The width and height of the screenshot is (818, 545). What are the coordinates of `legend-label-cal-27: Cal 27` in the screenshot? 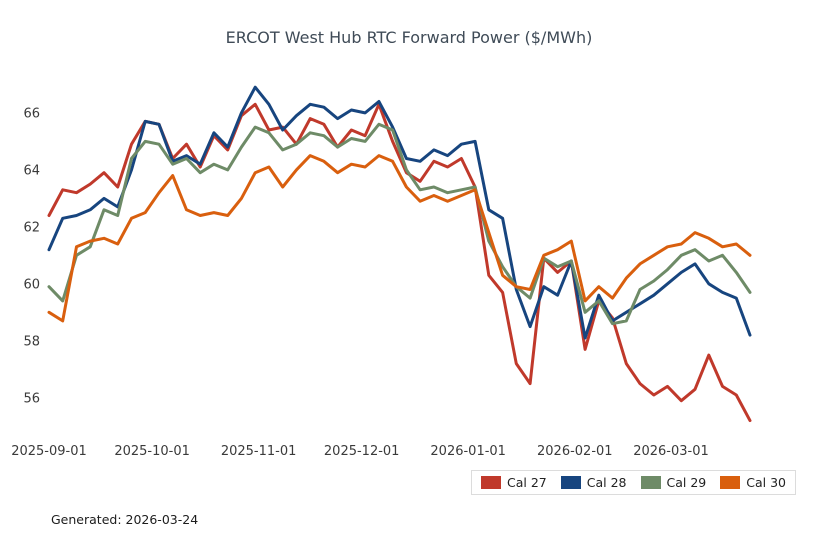 It's located at (527, 482).